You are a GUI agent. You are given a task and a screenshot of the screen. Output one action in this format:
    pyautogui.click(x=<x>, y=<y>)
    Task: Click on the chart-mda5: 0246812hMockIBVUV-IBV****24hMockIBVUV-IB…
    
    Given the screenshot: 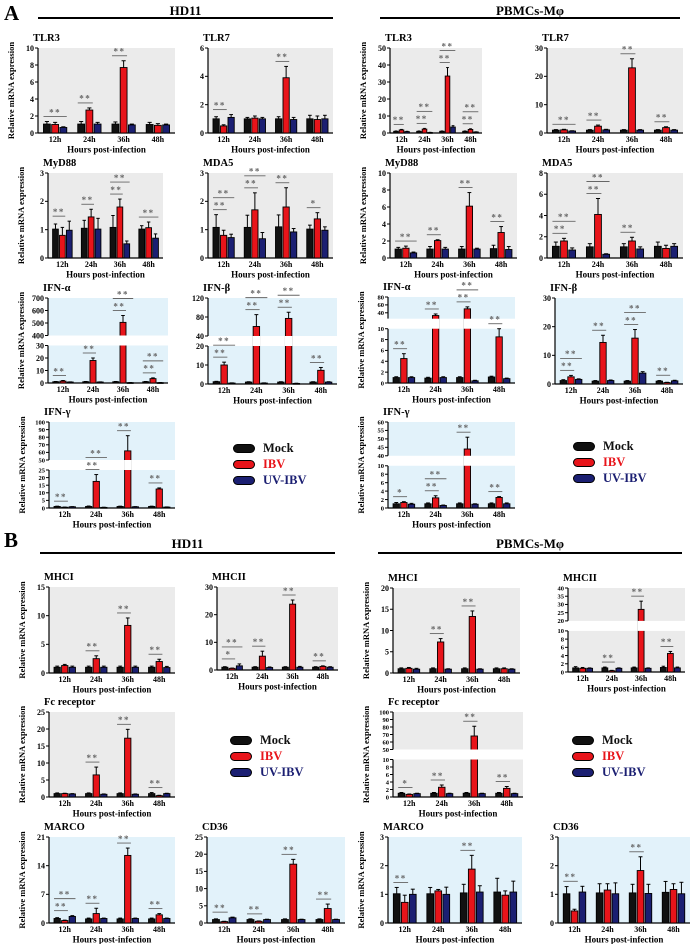 What is the action you would take?
    pyautogui.click(x=611, y=219)
    